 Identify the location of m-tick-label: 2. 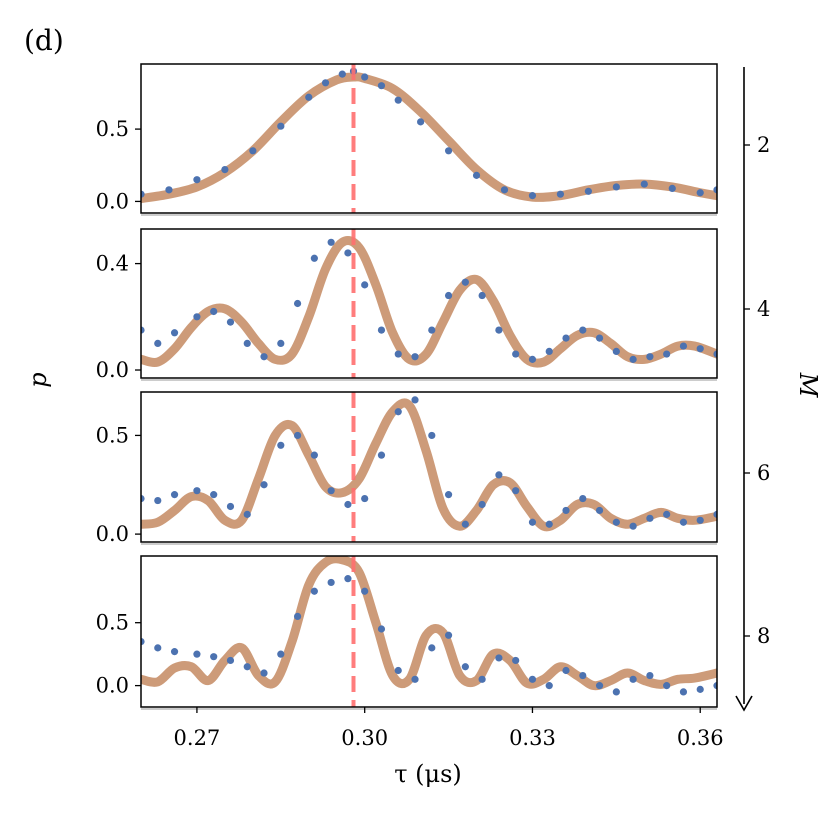
(763, 145).